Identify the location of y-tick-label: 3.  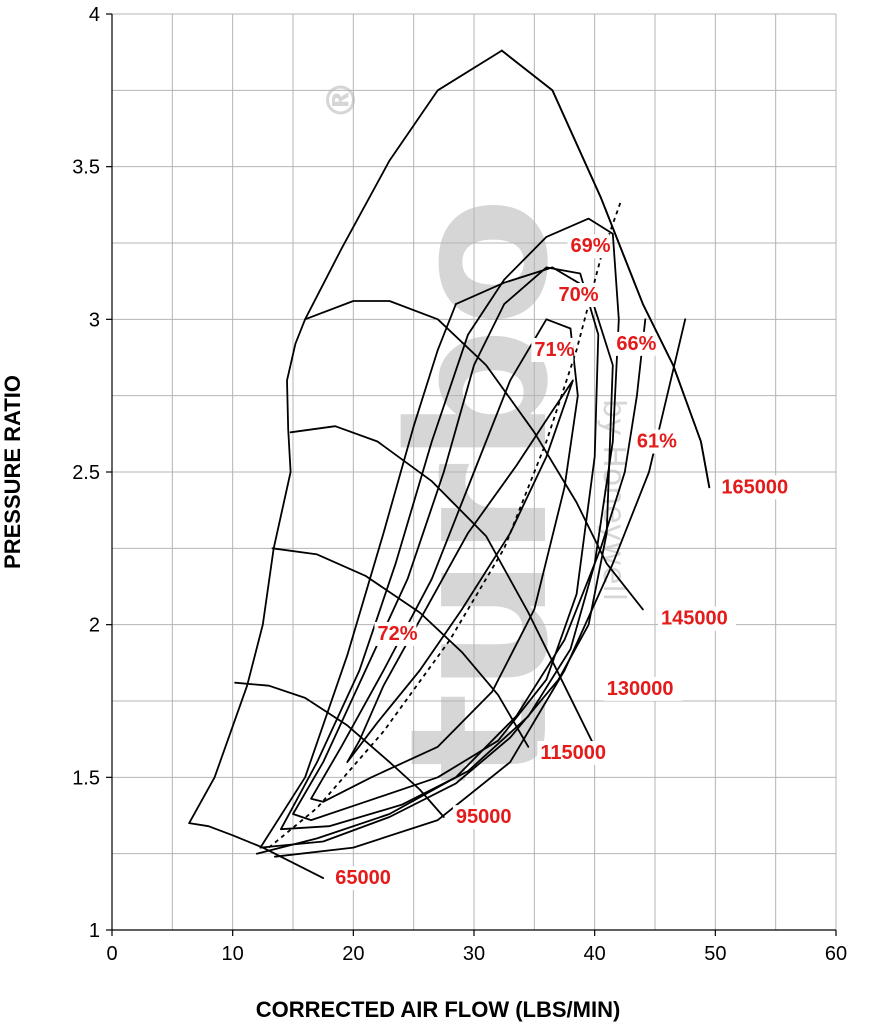
(94, 320).